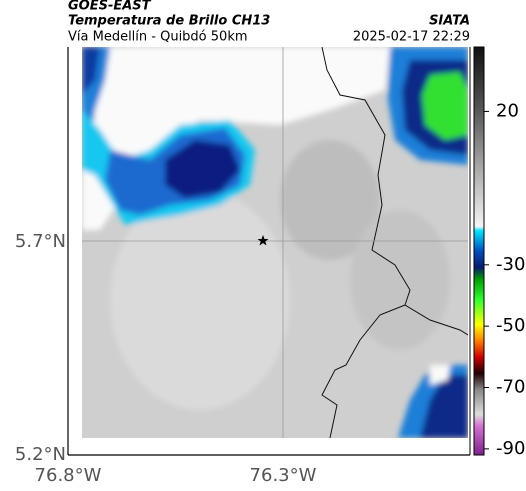  Describe the element at coordinates (158, 37) in the screenshot. I see `location: Vía Medellín - Quibdó 50km` at that location.